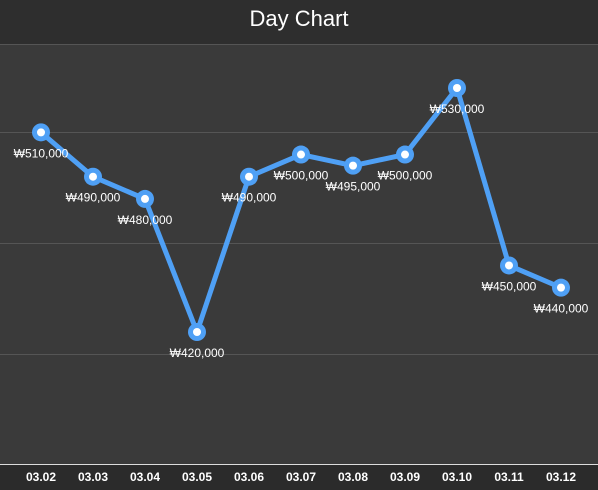 The height and width of the screenshot is (490, 598). Describe the element at coordinates (405, 477) in the screenshot. I see `x-tick-label: 03.09` at that location.